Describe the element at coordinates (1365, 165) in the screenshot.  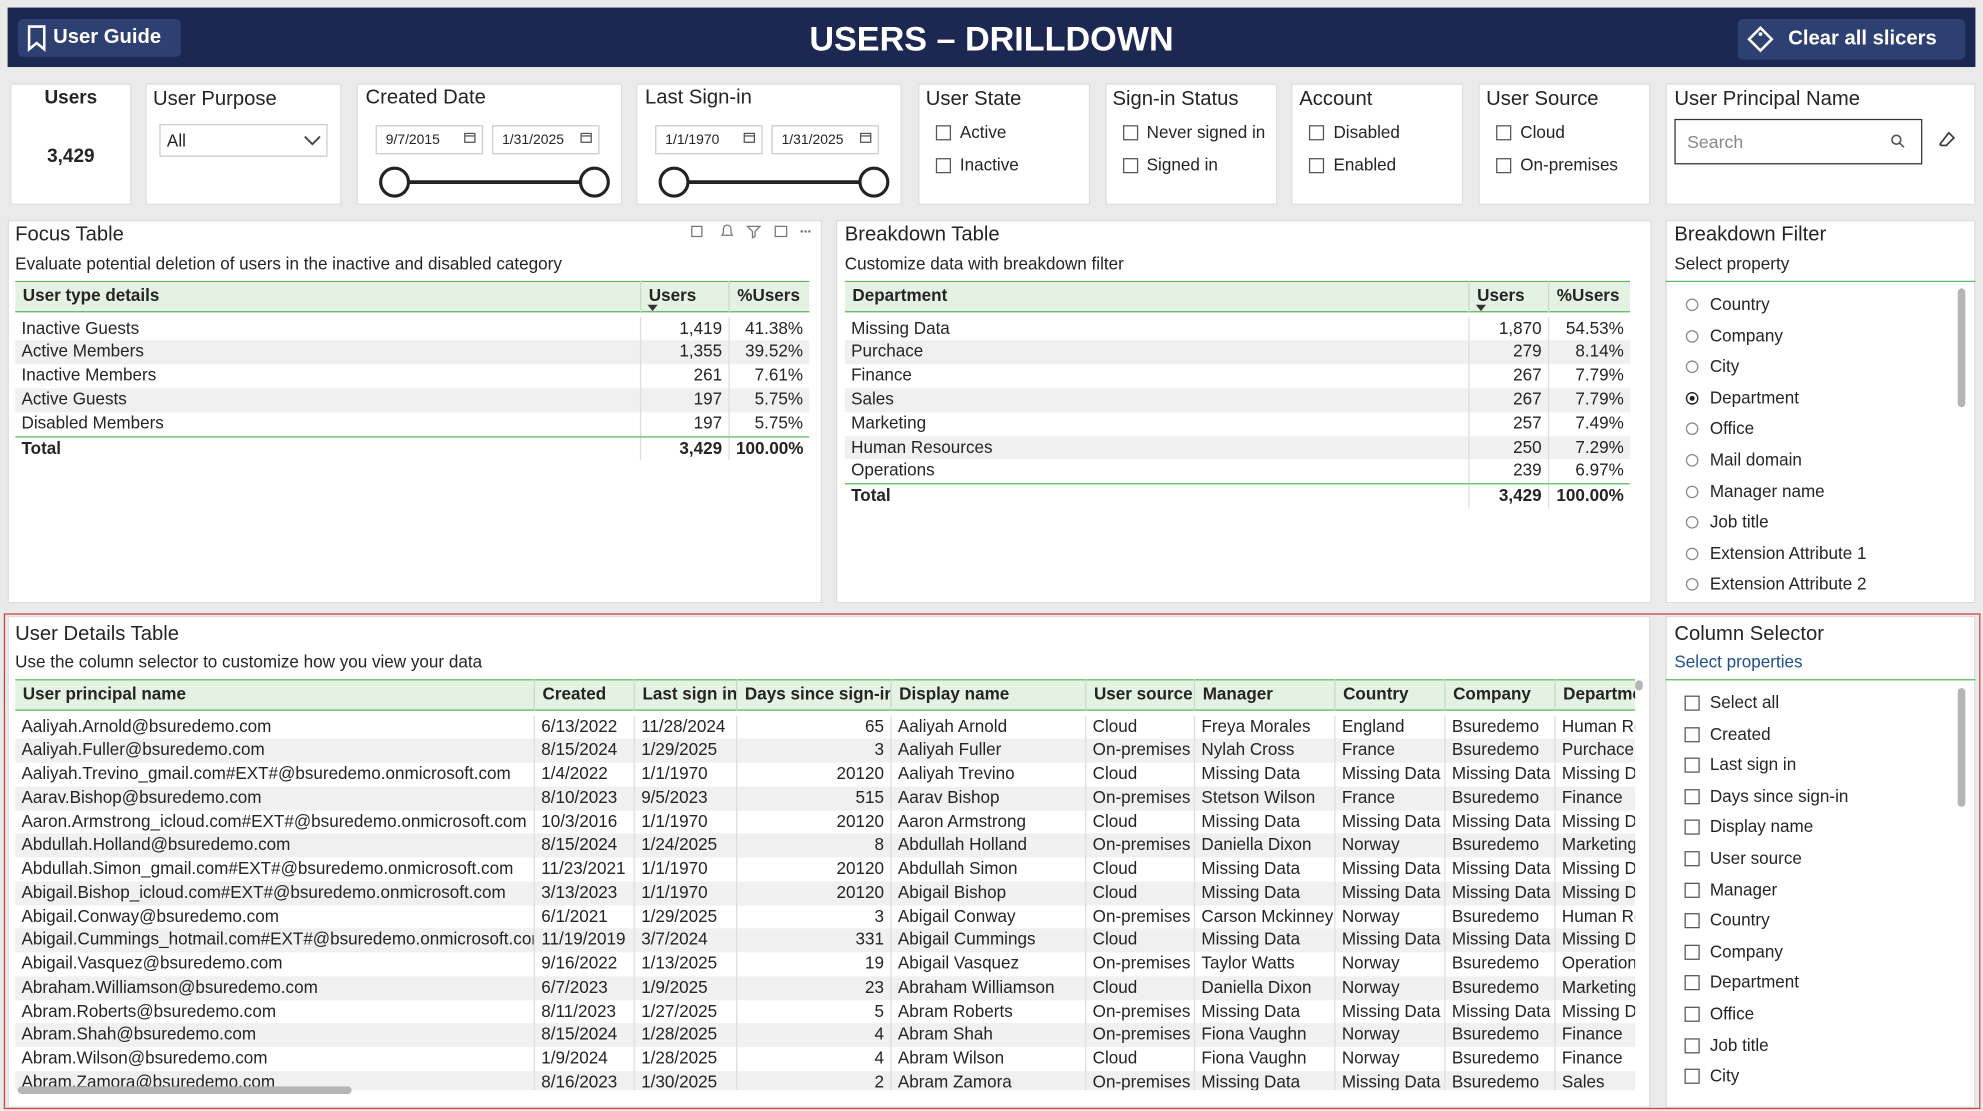
I see `checkbox-label: Enabled` at that location.